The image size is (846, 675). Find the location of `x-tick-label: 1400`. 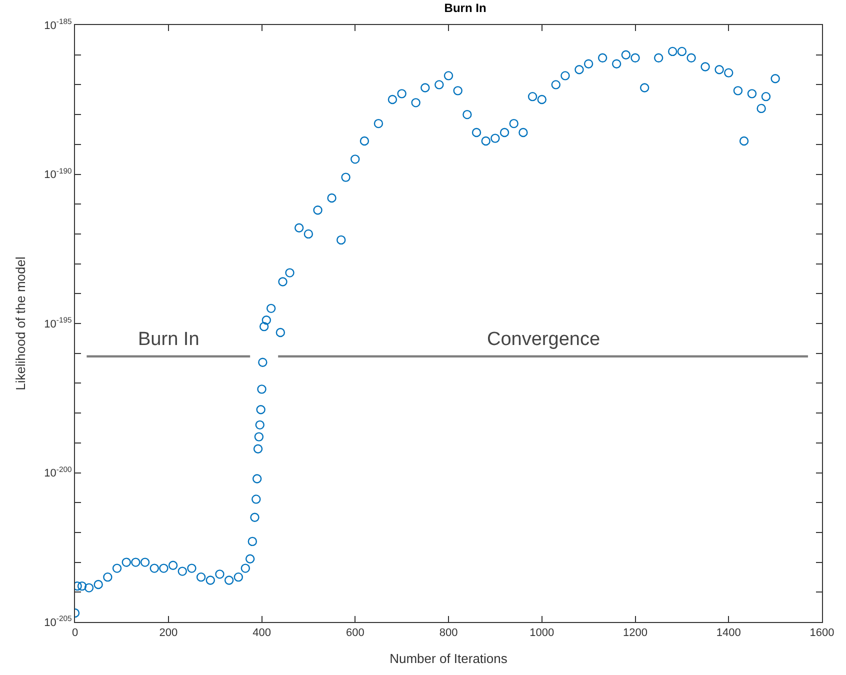

x-tick-label: 1400 is located at coordinates (728, 633).